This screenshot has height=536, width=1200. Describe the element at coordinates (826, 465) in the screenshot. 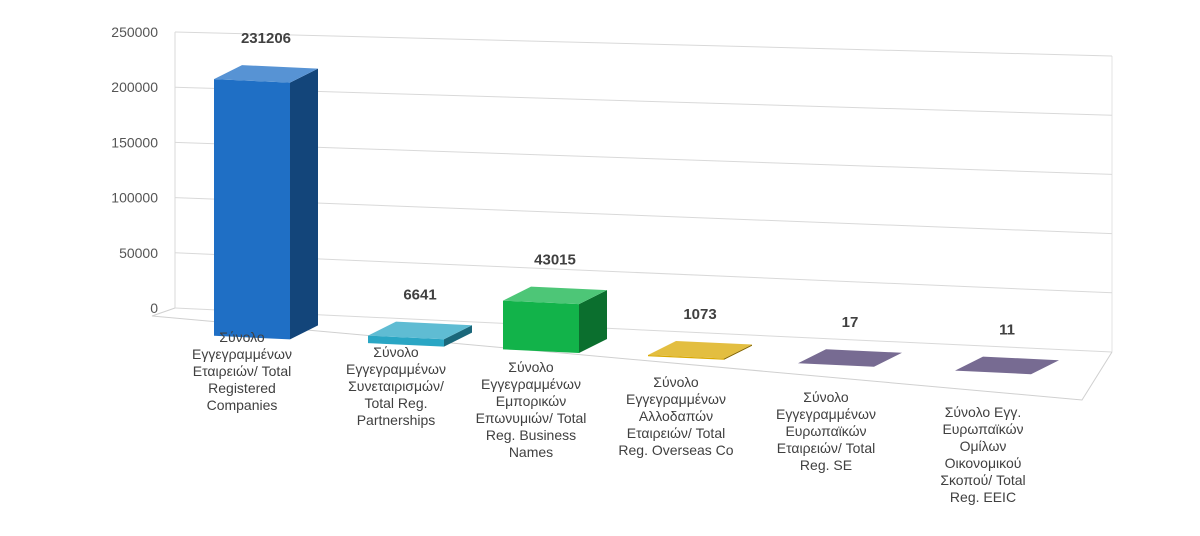

I see `category-label-line: Reg. SE` at that location.